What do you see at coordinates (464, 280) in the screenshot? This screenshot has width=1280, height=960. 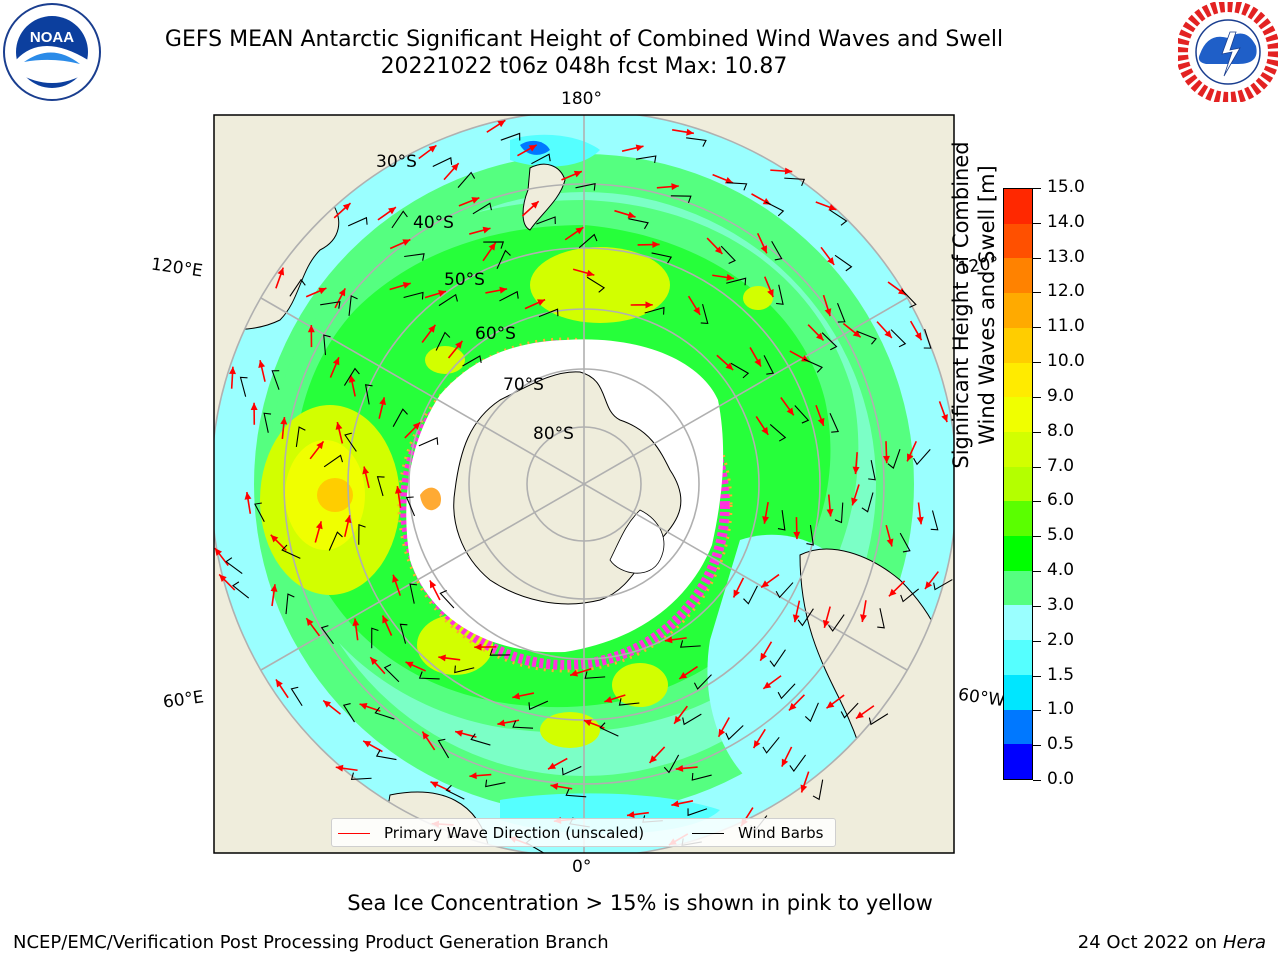 I see `lat-label-50s: 50°S` at bounding box center [464, 280].